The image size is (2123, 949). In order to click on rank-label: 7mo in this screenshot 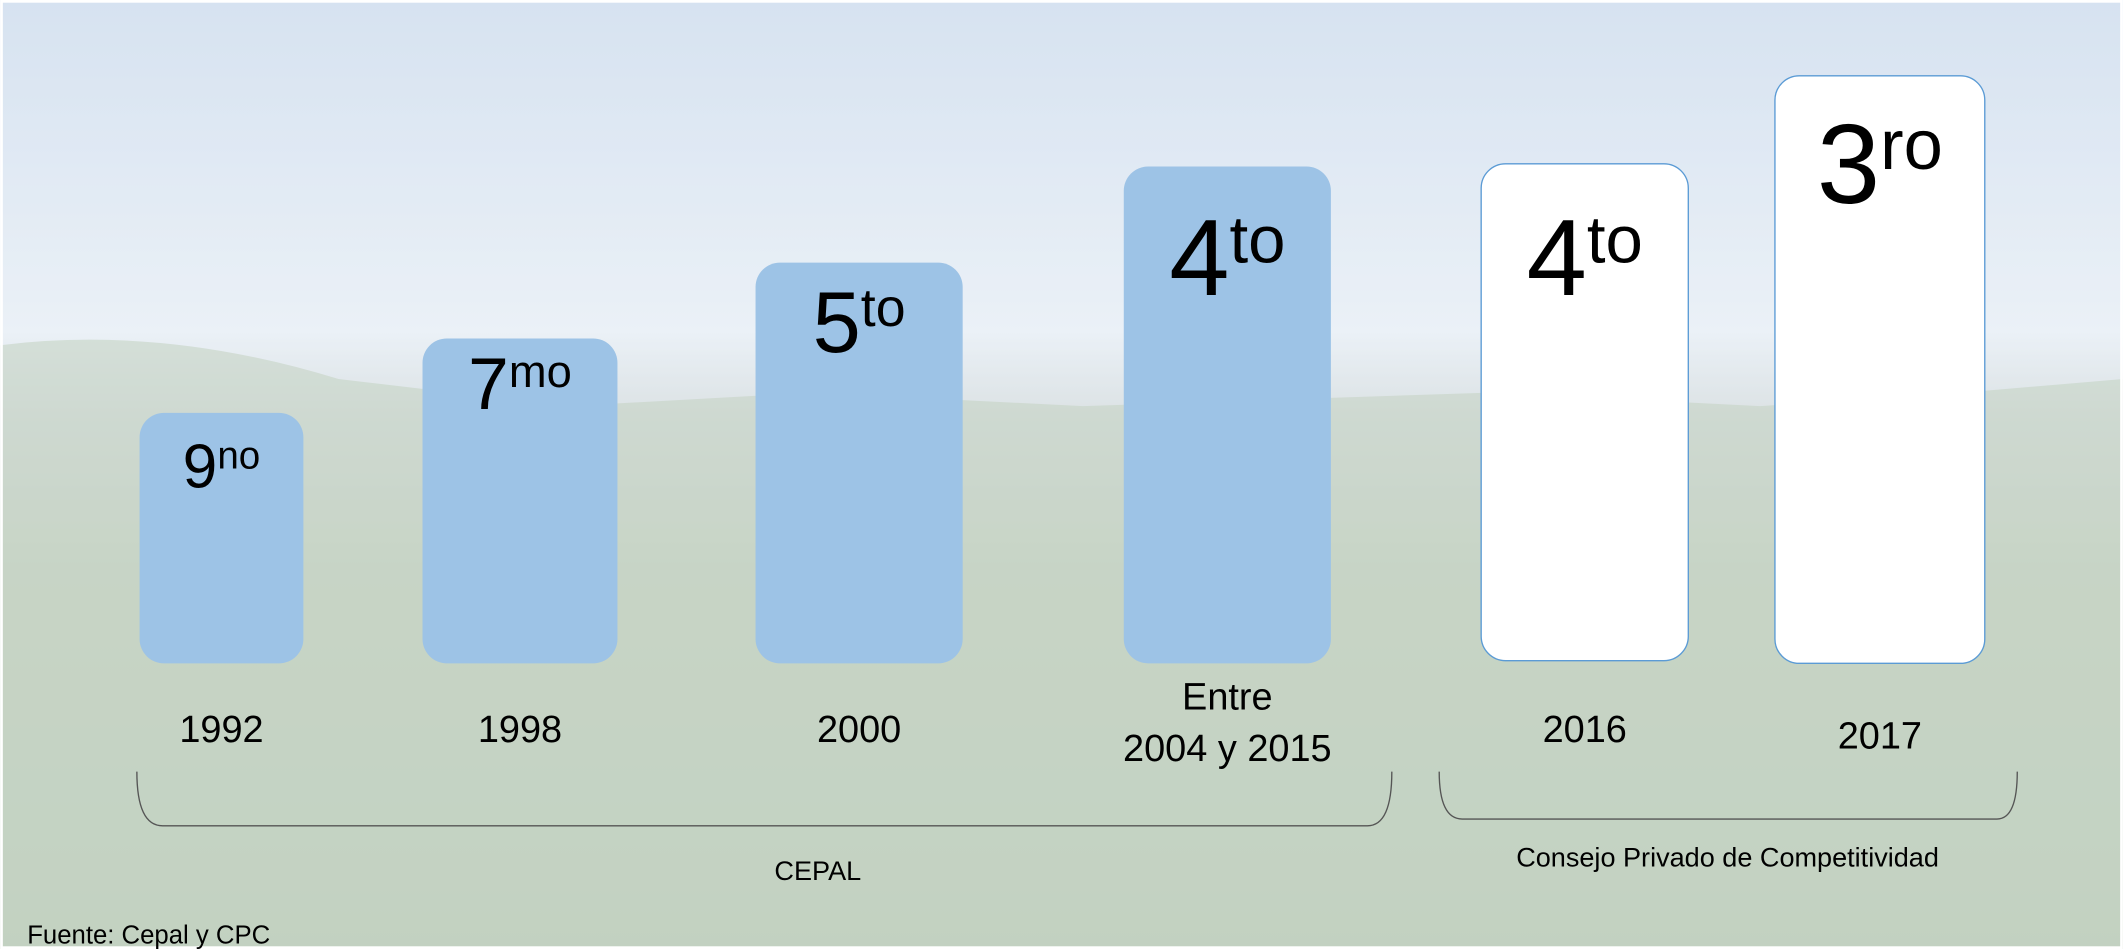, I will do `click(520, 384)`.